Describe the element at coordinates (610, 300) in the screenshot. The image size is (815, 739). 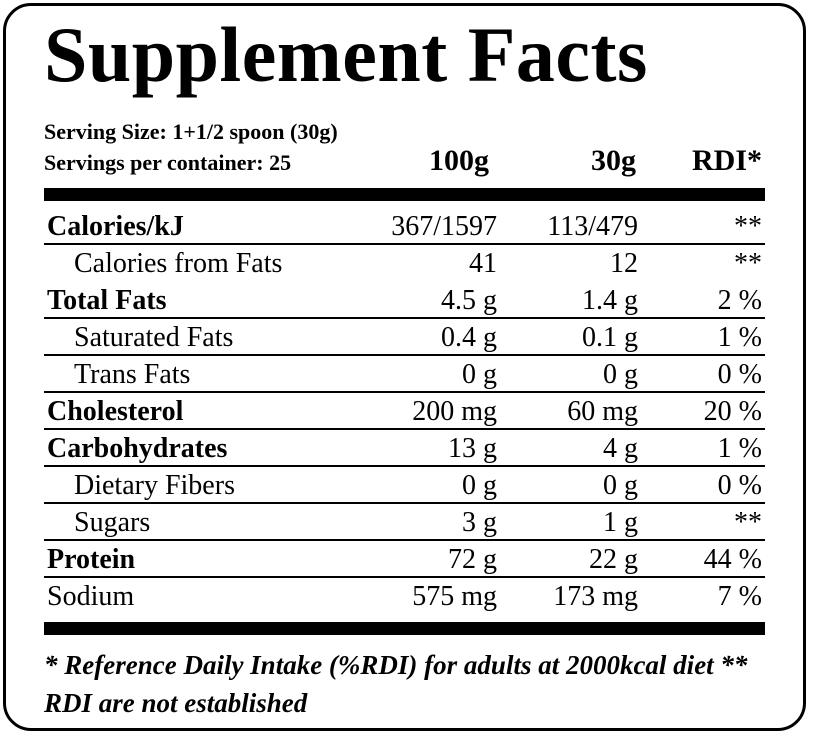
I see `value-per-30g: 1.4 g` at that location.